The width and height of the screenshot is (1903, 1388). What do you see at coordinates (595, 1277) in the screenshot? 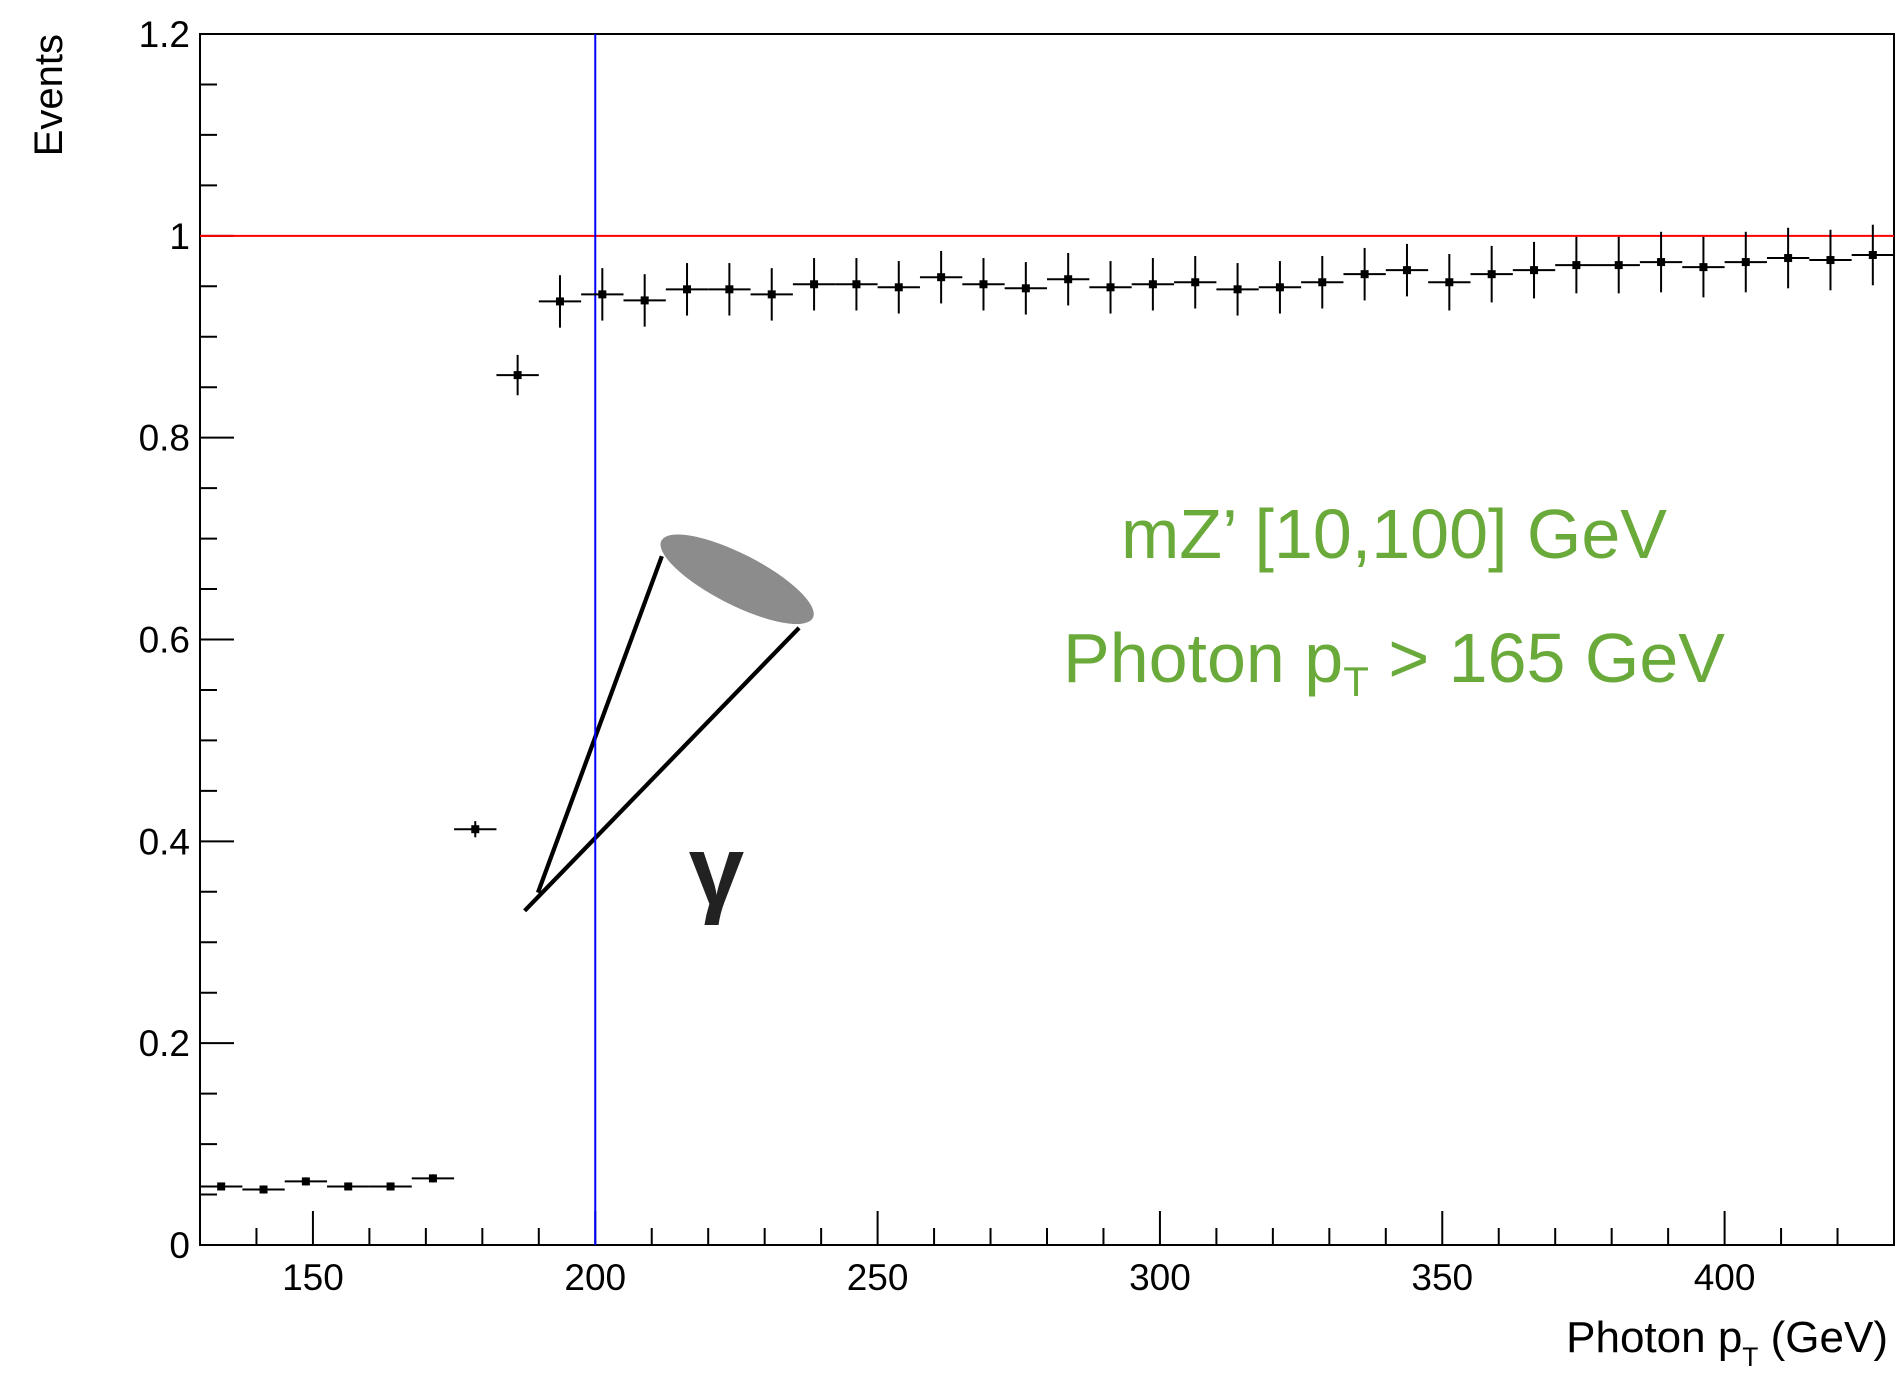
I see `x-tick-label: 200` at bounding box center [595, 1277].